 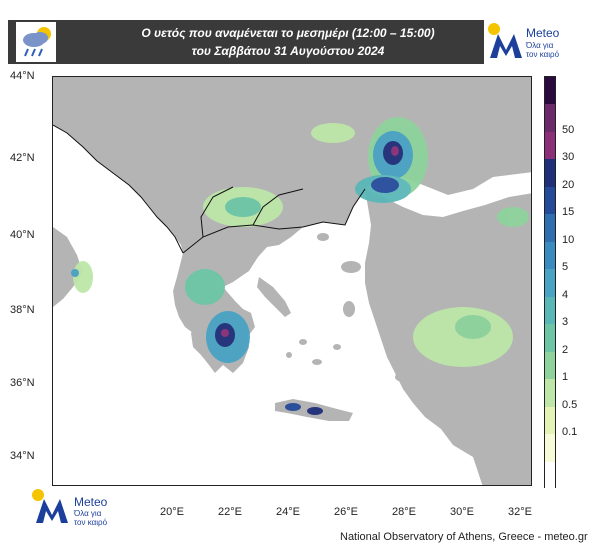 What do you see at coordinates (50, 506) in the screenshot?
I see `bottom-logo-icon` at bounding box center [50, 506].